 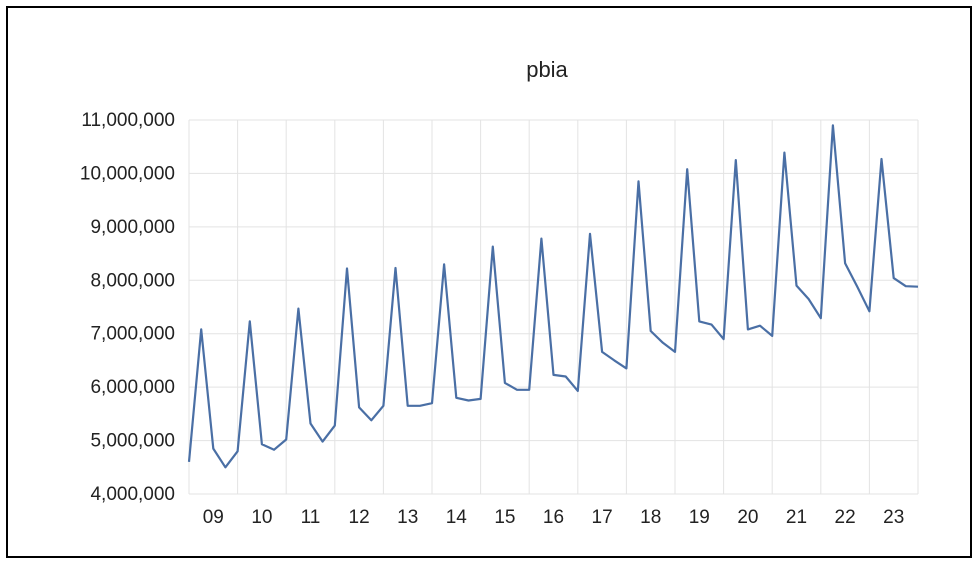 I want to click on x-tick-label: 09, so click(x=213, y=517).